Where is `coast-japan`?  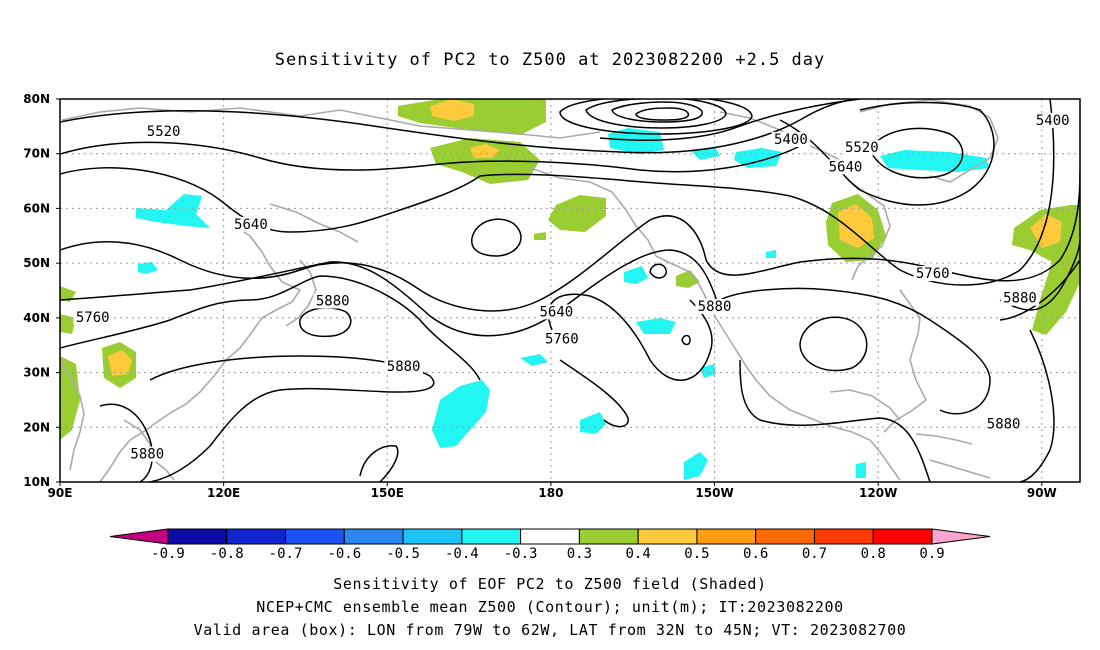 coast-japan is located at coordinates (301, 293).